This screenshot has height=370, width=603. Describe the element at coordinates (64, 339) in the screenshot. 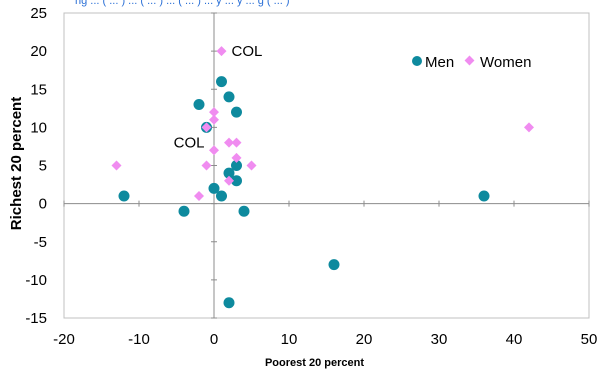

I see `x-tick-label: -20` at that location.